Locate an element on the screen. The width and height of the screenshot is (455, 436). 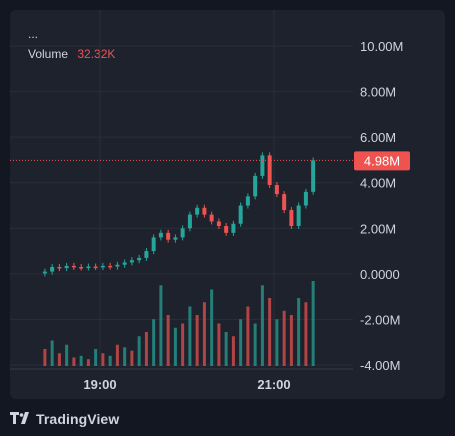
brand-name: TradingView is located at coordinates (78, 419).